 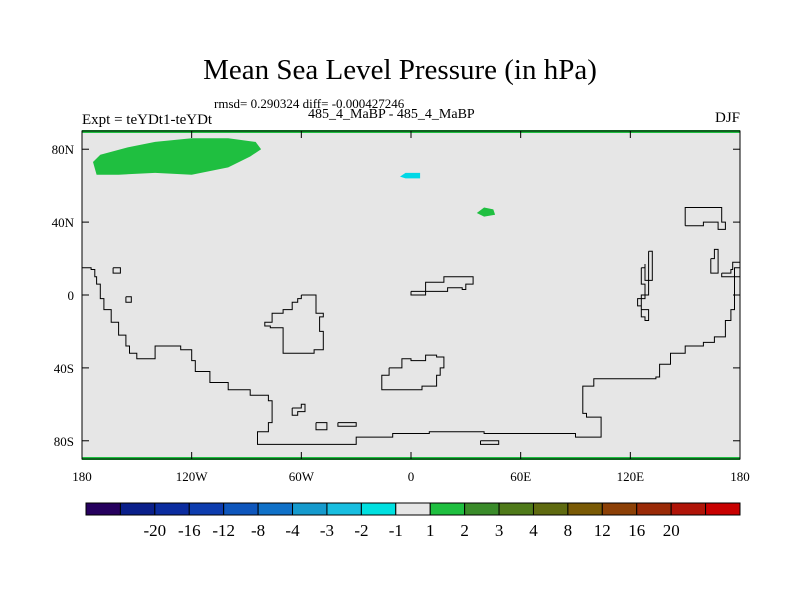 I want to click on stats-line: rmsd= 0.290324 diff= -0.000427246, so click(x=309, y=103).